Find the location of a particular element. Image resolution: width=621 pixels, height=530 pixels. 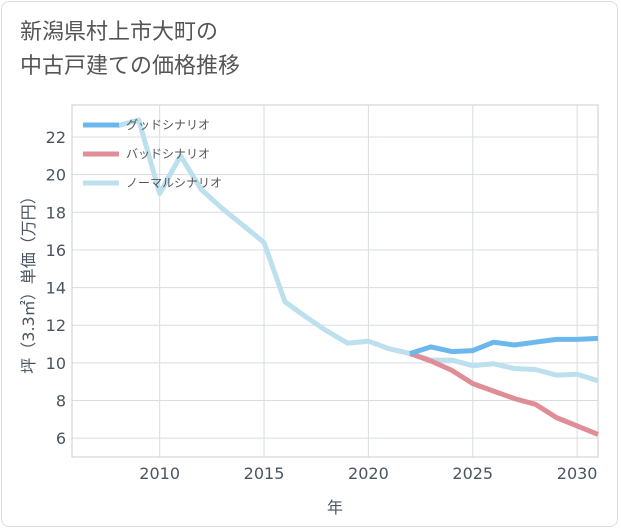

y-tick-label: 14 is located at coordinates (56, 288).